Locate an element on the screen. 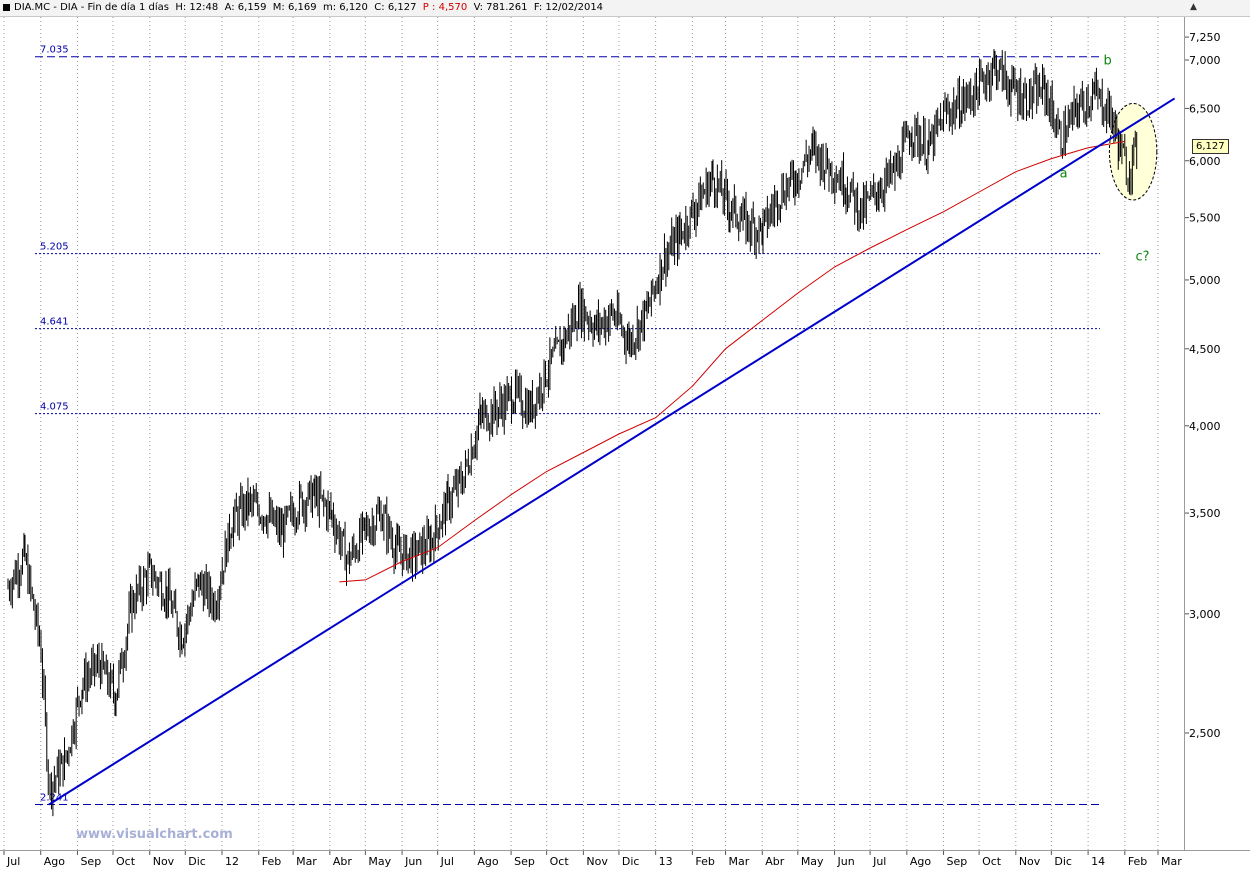 This screenshot has width=1250, height=869. scroll-up-icon: ▲ is located at coordinates (1193, 7).